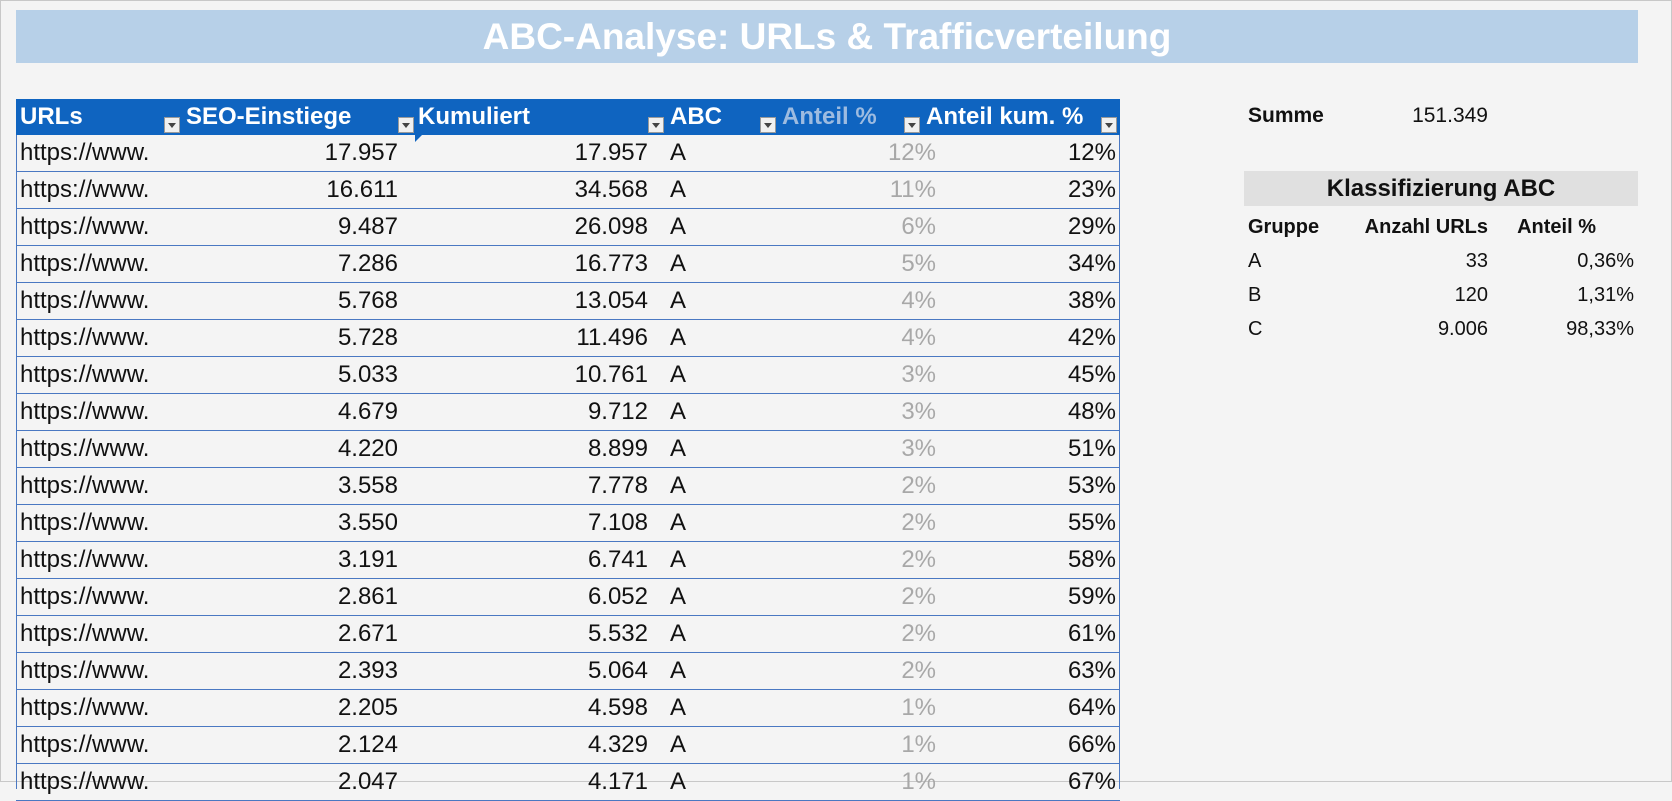  I want to click on cell-anteil-kum: 59%, so click(1091, 596).